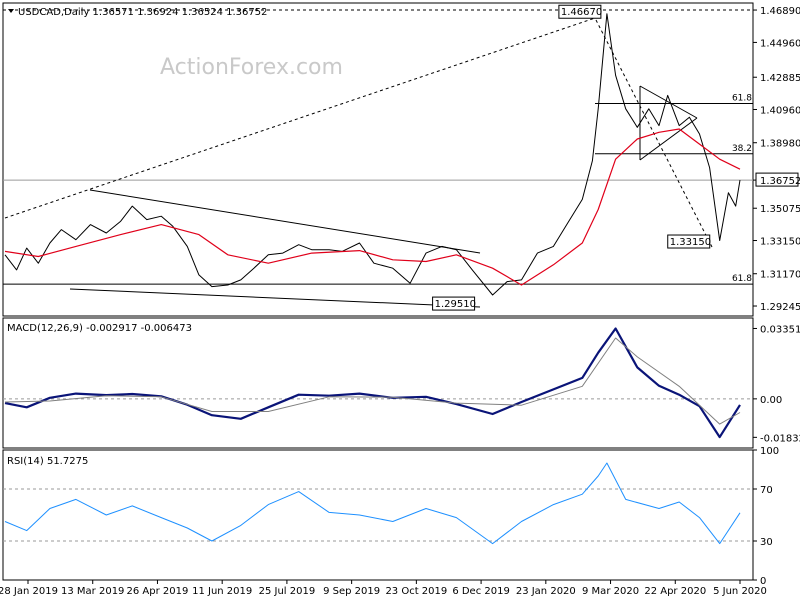 This screenshot has height=600, width=800. I want to click on trendline-upper, so click(285, 221).